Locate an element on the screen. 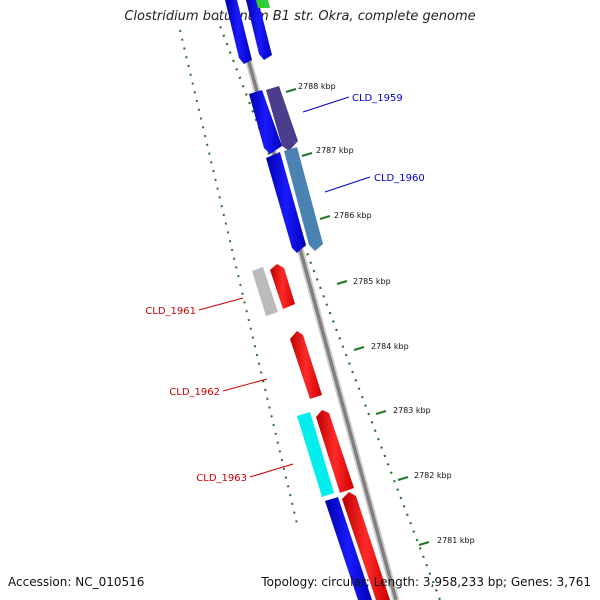 The image size is (600, 600). gene-top-green is located at coordinates (263, 4).